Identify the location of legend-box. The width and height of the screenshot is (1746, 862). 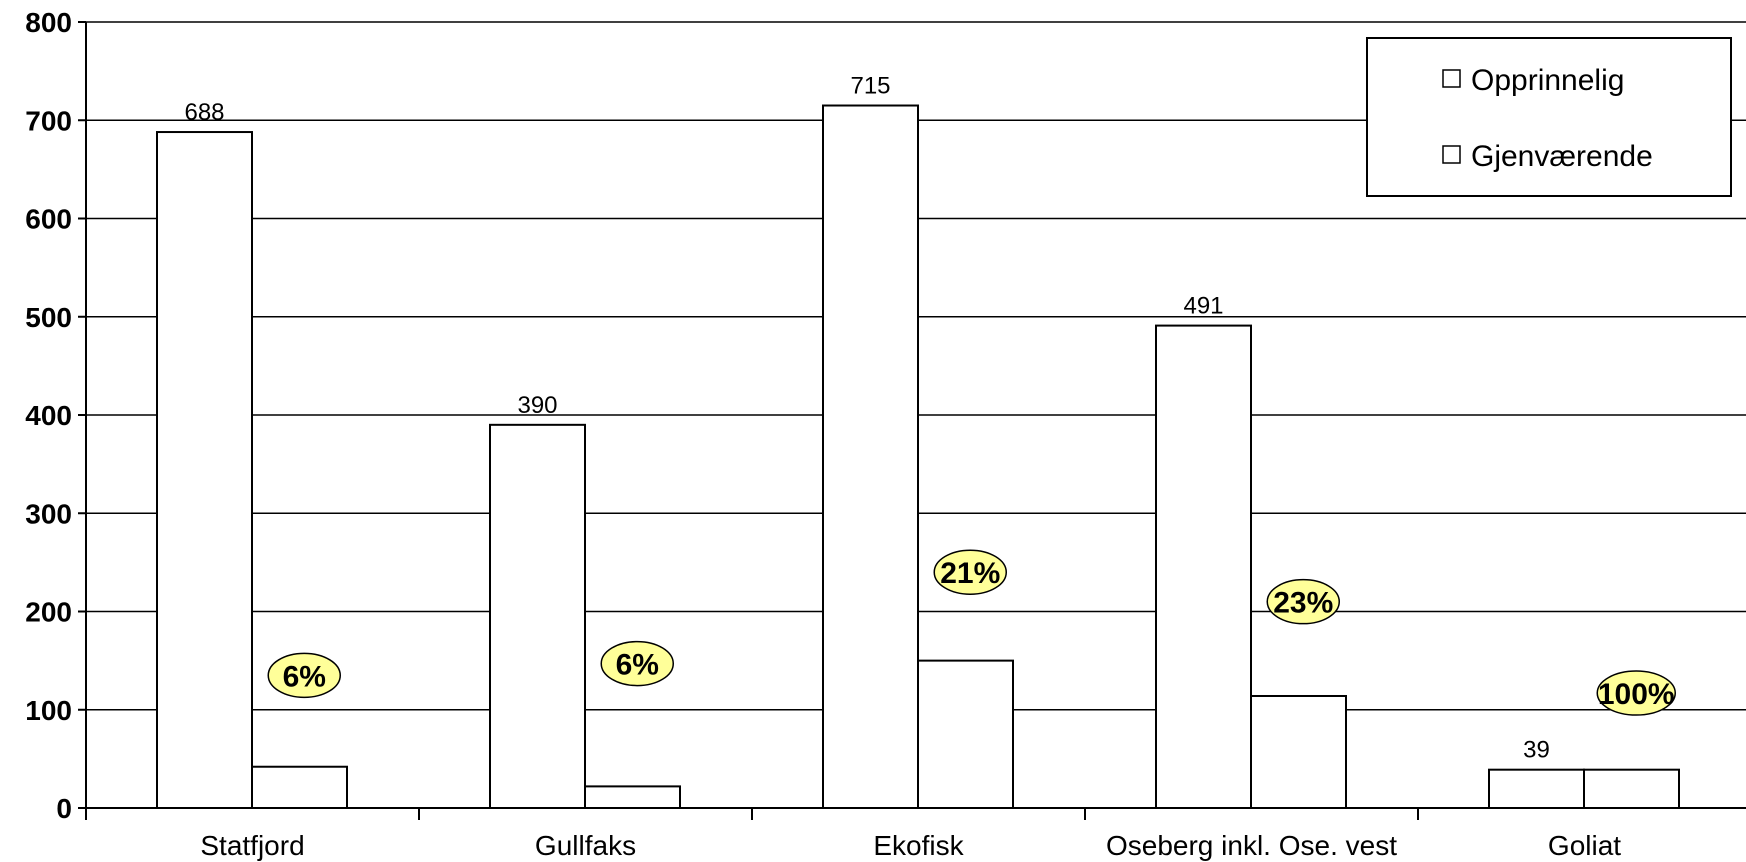
(1549, 117).